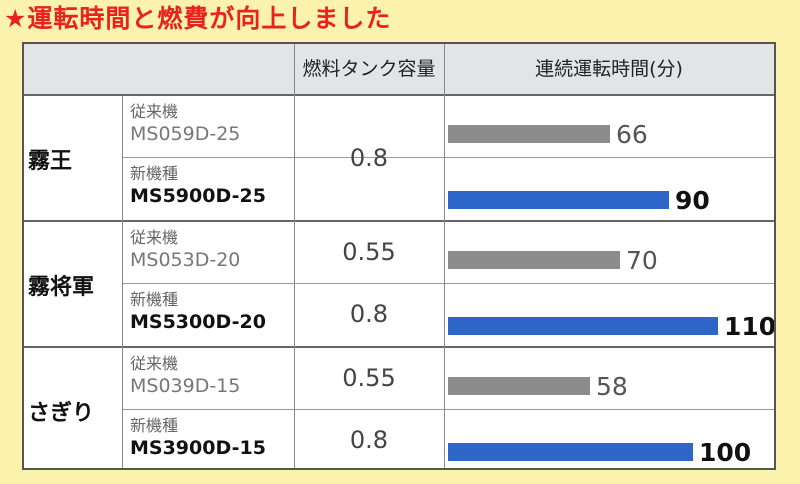  I want to click on model-code: MS5900D-25, so click(198, 196).